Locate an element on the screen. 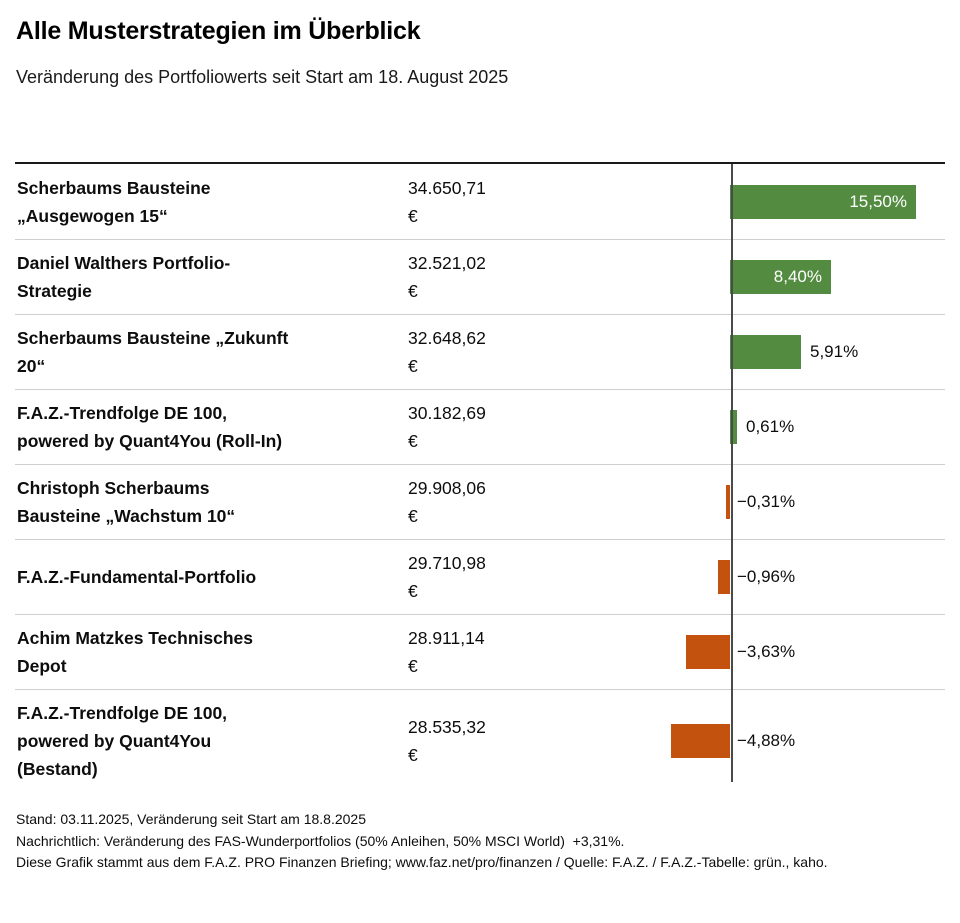 The image size is (960, 923). portfolio-value: 32.521,02 € is located at coordinates (523, 277).